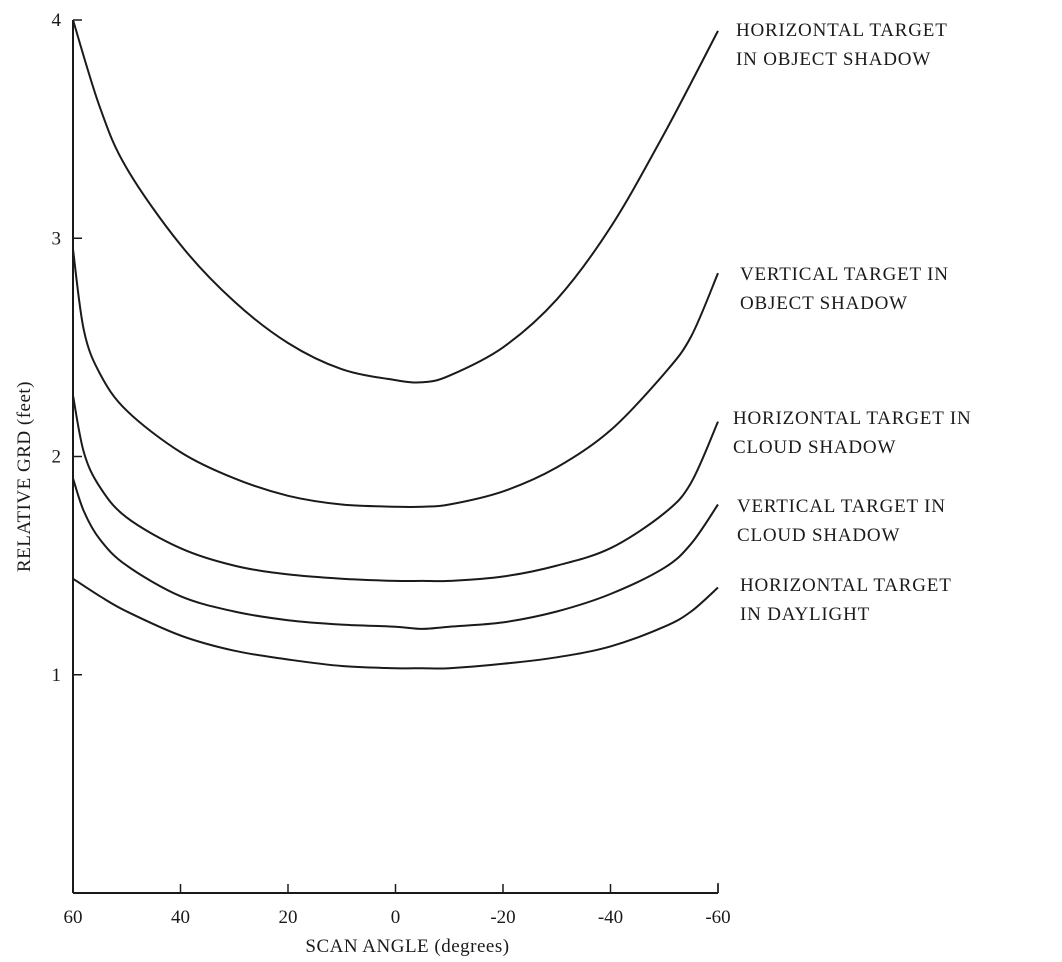  Describe the element at coordinates (57, 675) in the screenshot. I see `y-tick-label: 1` at that location.